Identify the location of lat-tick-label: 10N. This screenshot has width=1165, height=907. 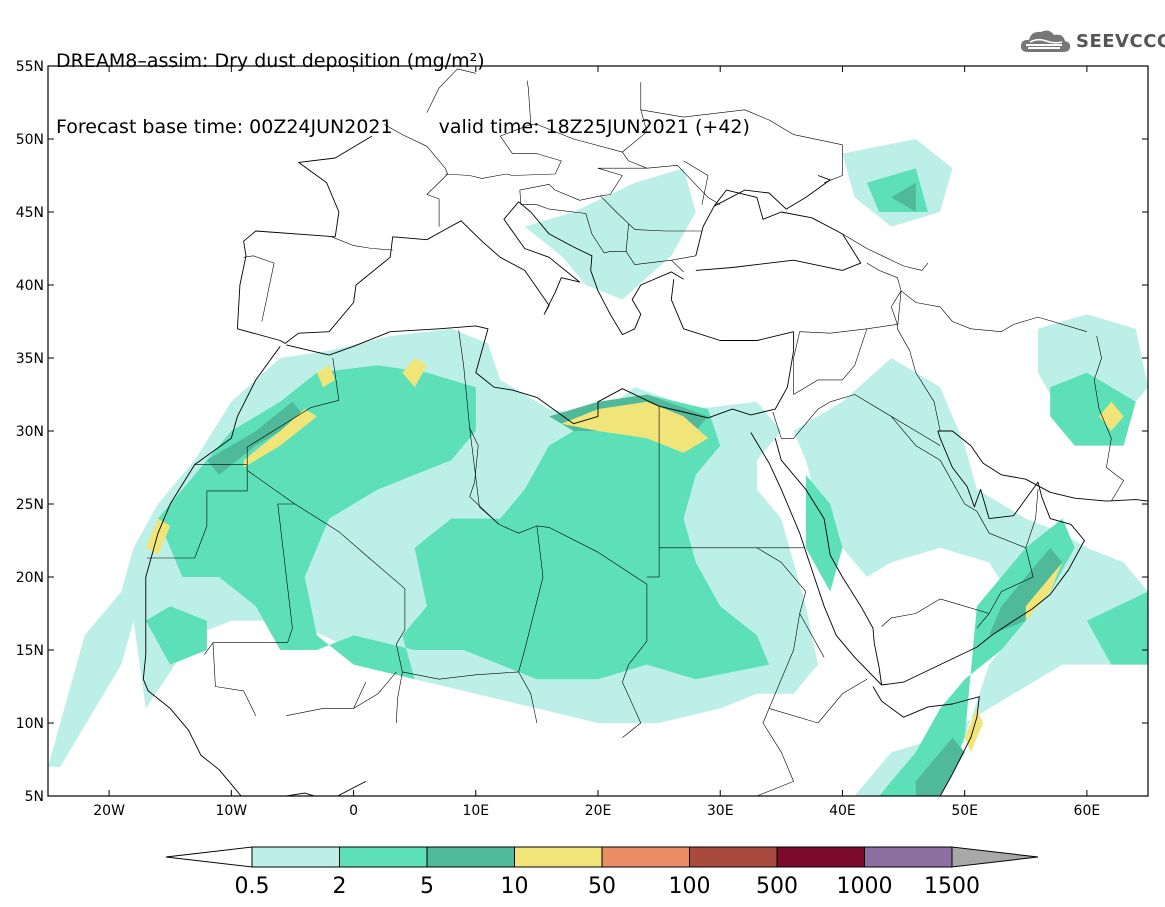
(30, 724).